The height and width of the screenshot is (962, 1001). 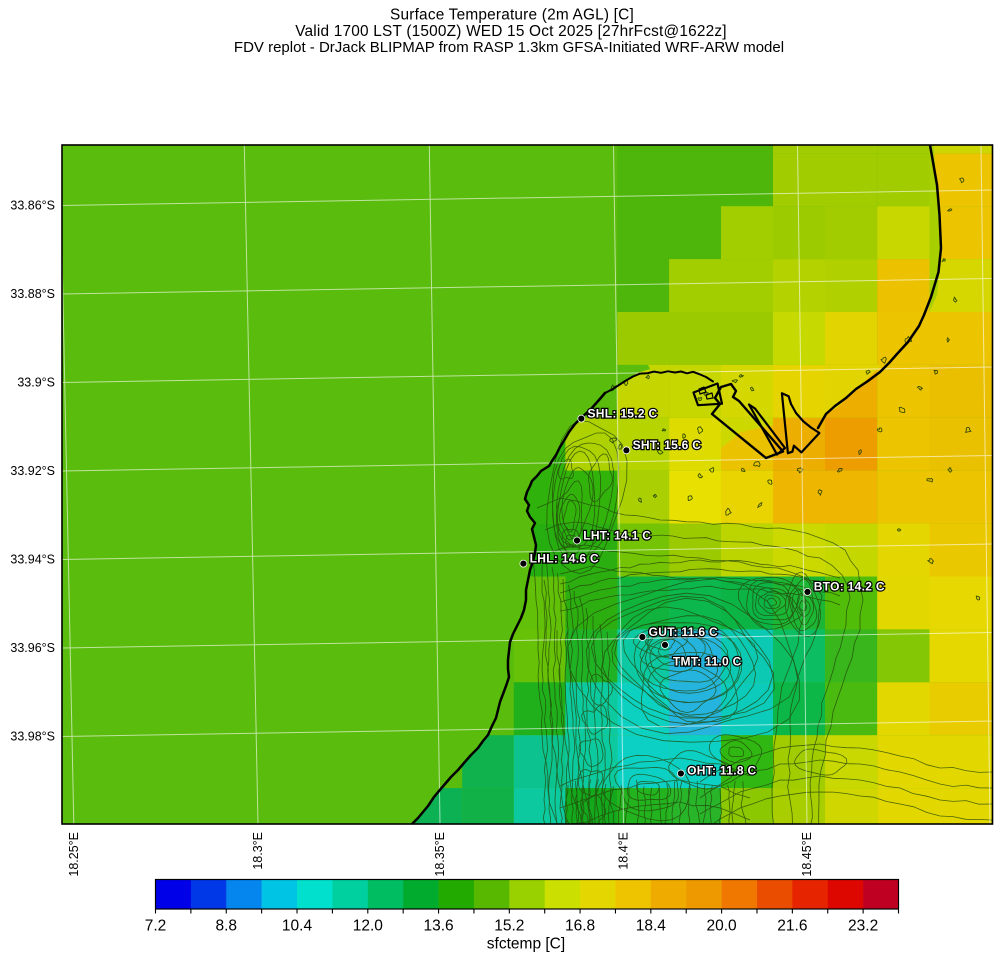 What do you see at coordinates (792, 926) in the screenshot?
I see `svg-text: 21.6` at bounding box center [792, 926].